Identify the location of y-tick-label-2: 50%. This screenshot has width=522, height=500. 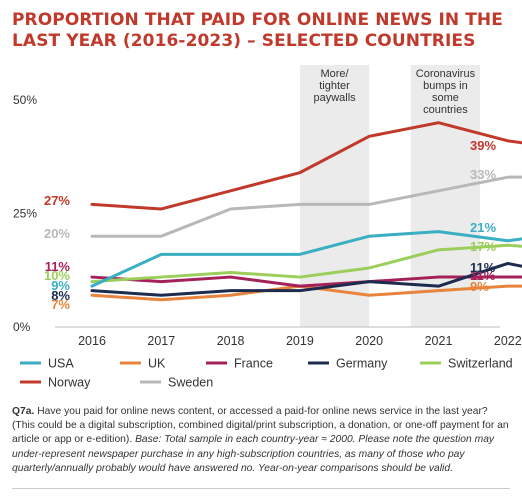
(25, 100).